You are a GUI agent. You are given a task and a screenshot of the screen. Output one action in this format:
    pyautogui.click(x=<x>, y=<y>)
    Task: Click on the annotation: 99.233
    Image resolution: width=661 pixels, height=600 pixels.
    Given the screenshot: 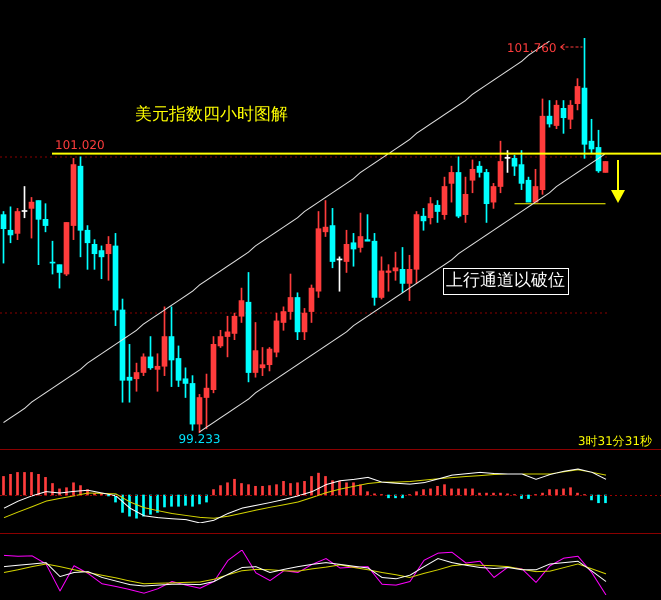 What is the action you would take?
    pyautogui.click(x=199, y=439)
    